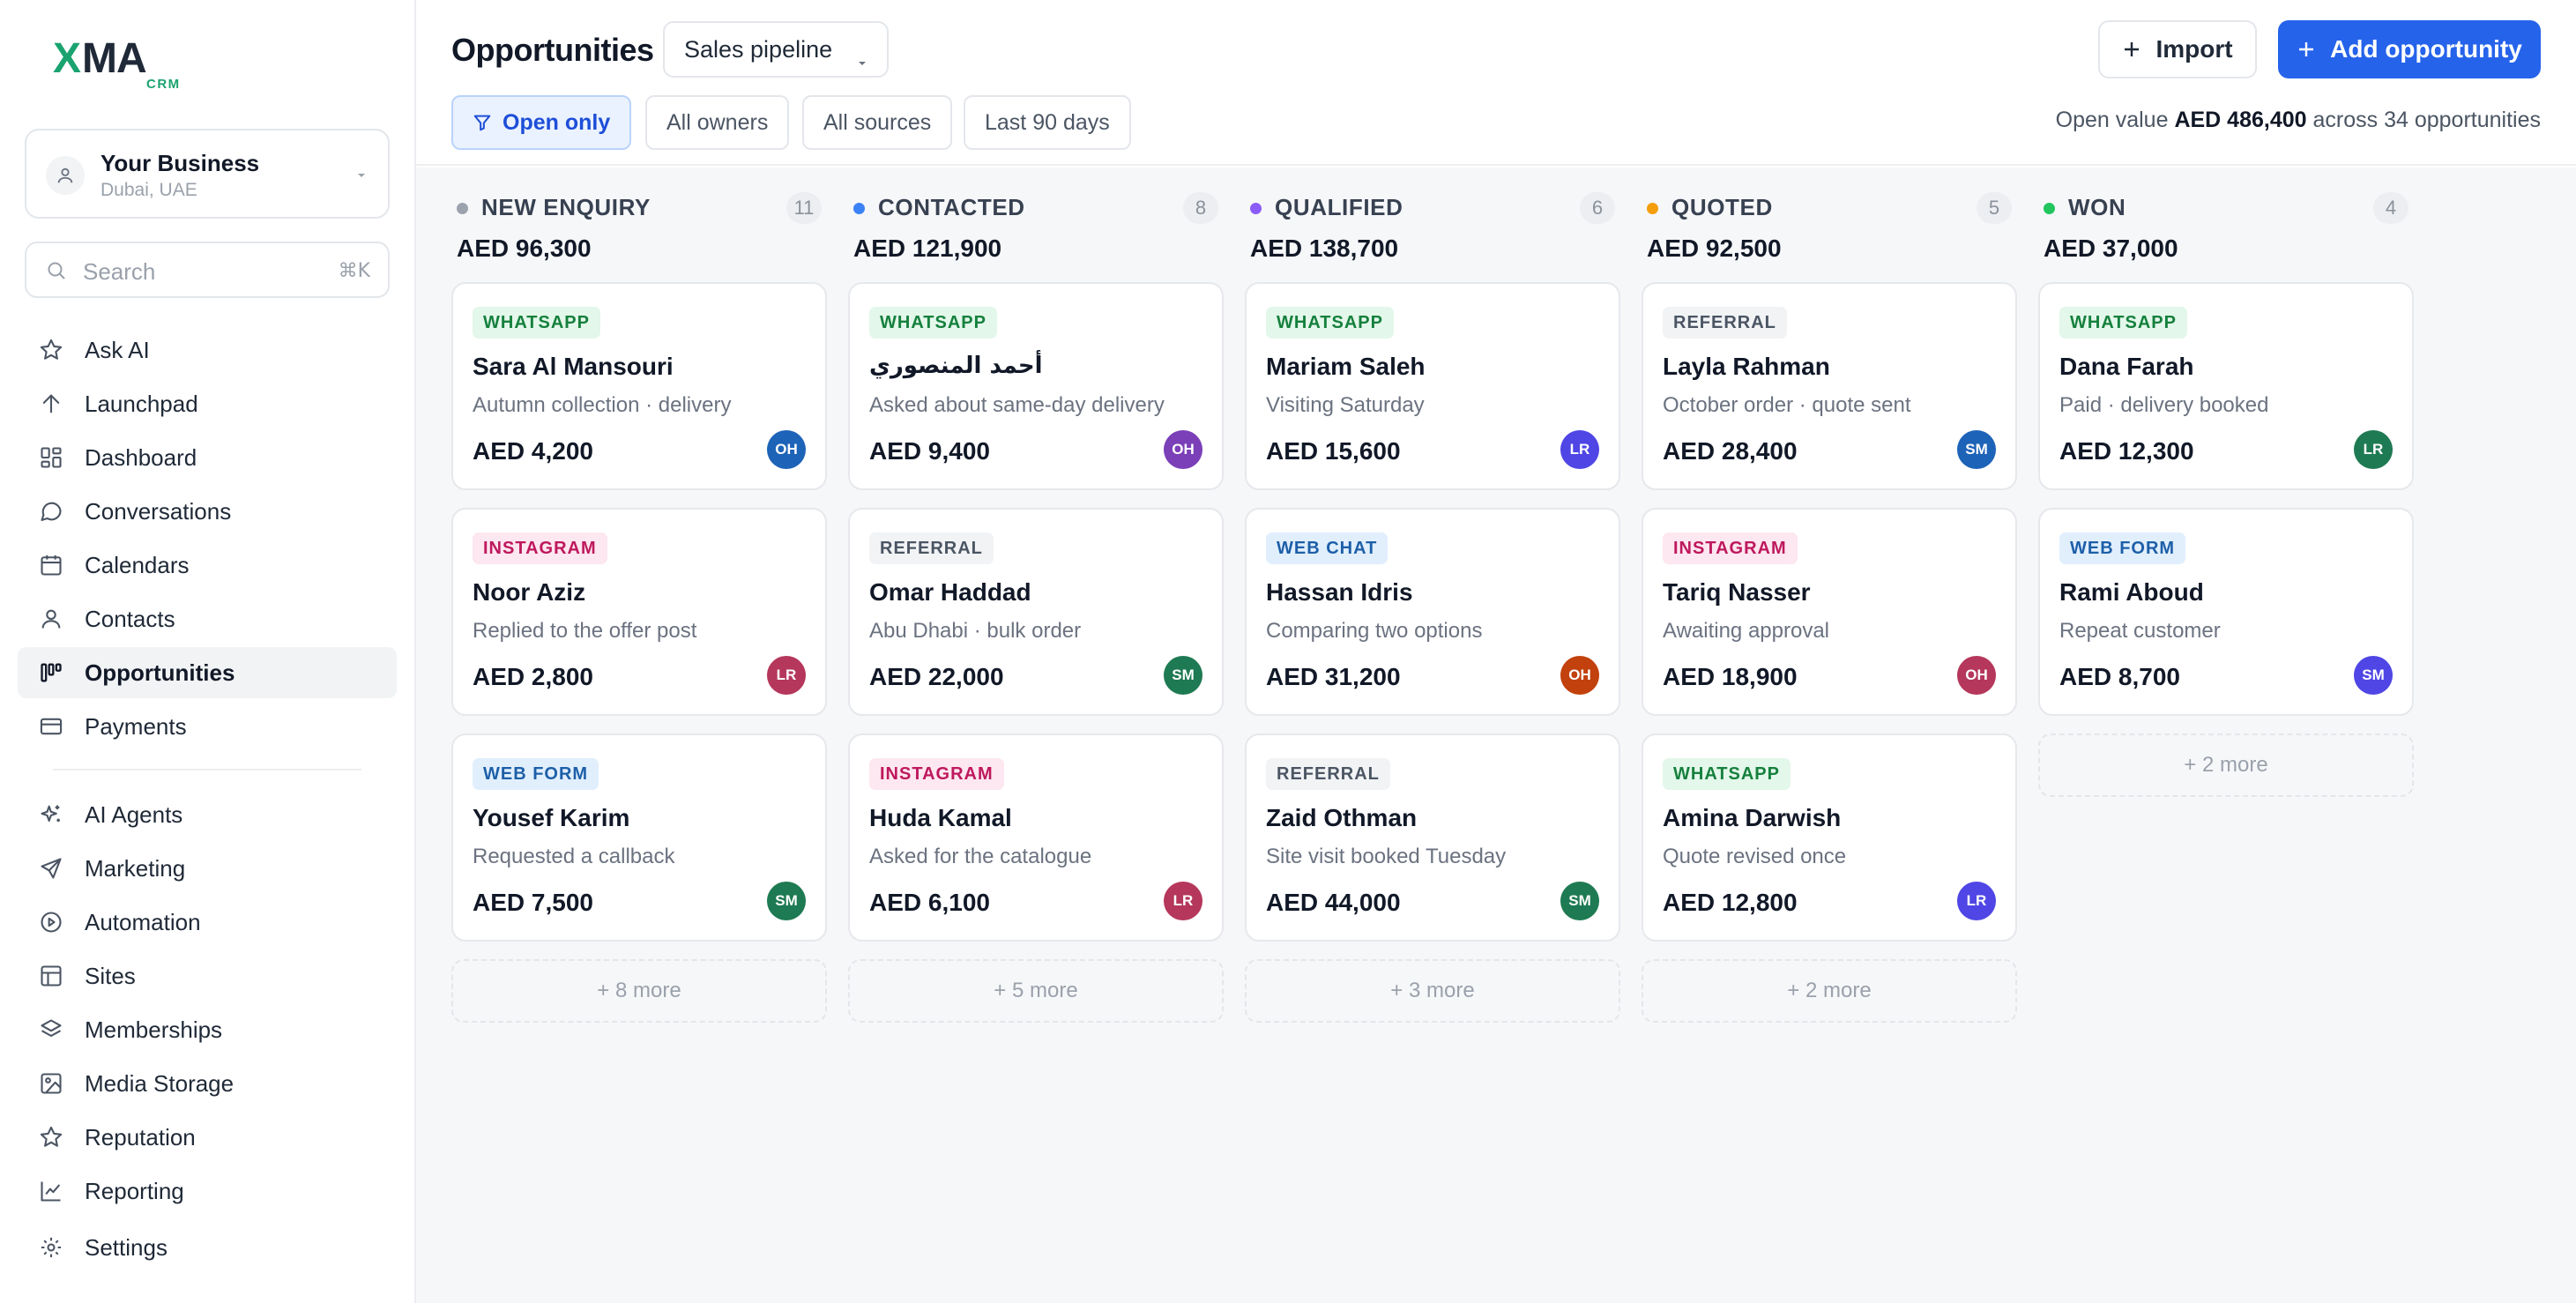  What do you see at coordinates (51, 673) in the screenshot?
I see `kanban-icon` at bounding box center [51, 673].